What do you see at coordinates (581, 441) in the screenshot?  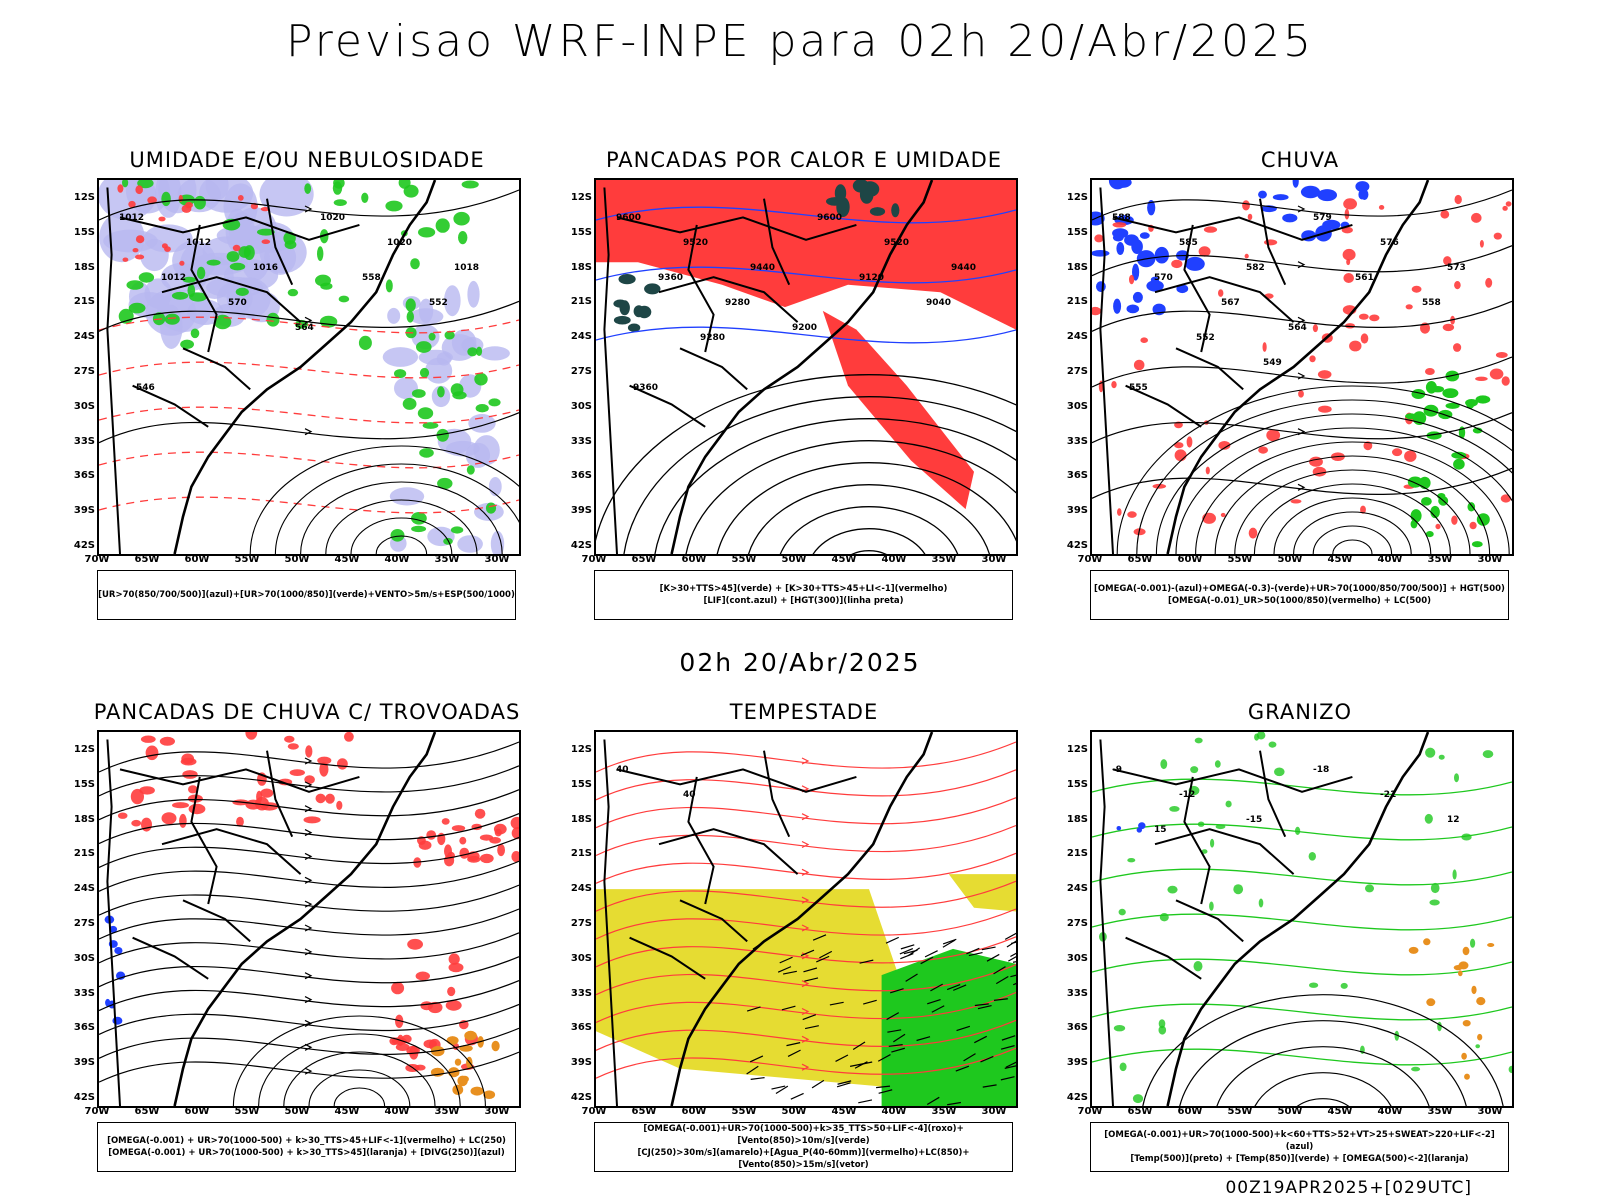 I see `lat-tick-label: 33S` at bounding box center [581, 441].